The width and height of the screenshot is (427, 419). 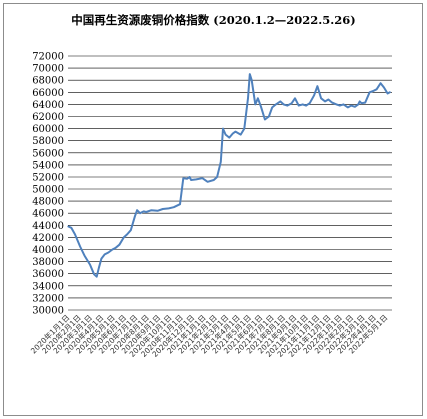 I want to click on y-tick-label: 56000, so click(x=48, y=153).